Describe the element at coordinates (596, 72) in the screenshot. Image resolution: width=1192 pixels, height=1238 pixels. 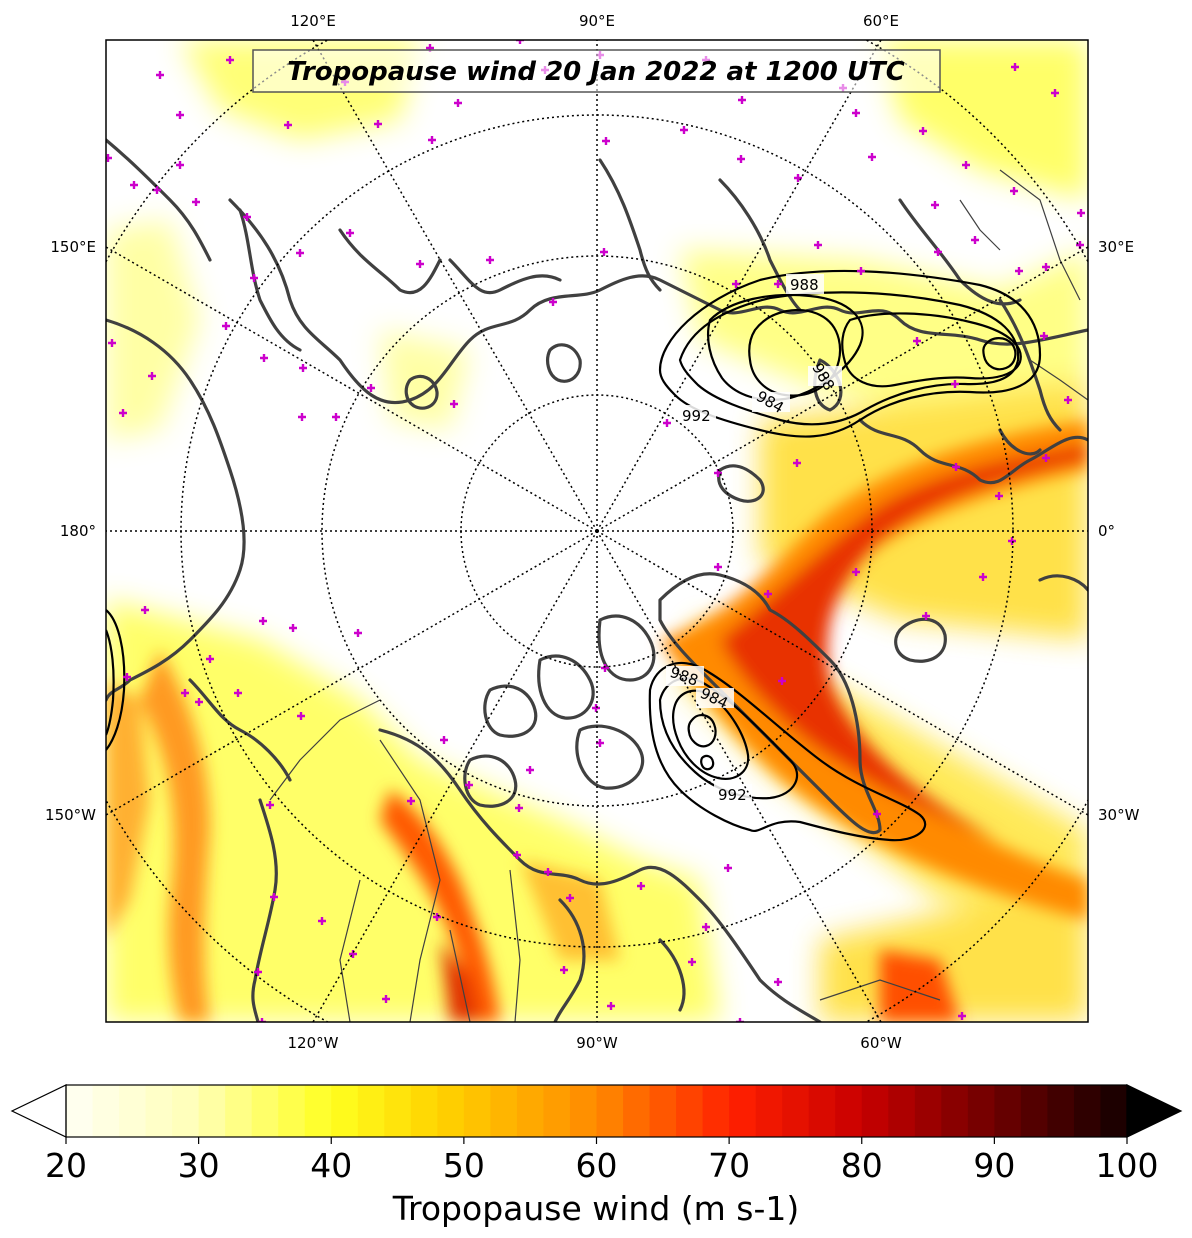
I see `map-title: Tropopause wind 20 Jan 2022 at 1200 UTC` at that location.